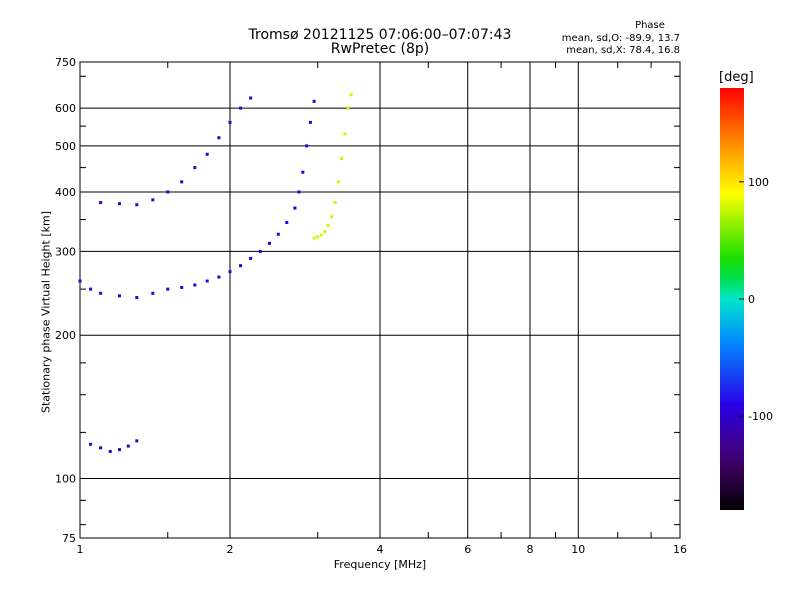 Image resolution: width=800 pixels, height=600 pixels. Describe the element at coordinates (530, 549) in the screenshot. I see `x-tick-label: 8` at that location.